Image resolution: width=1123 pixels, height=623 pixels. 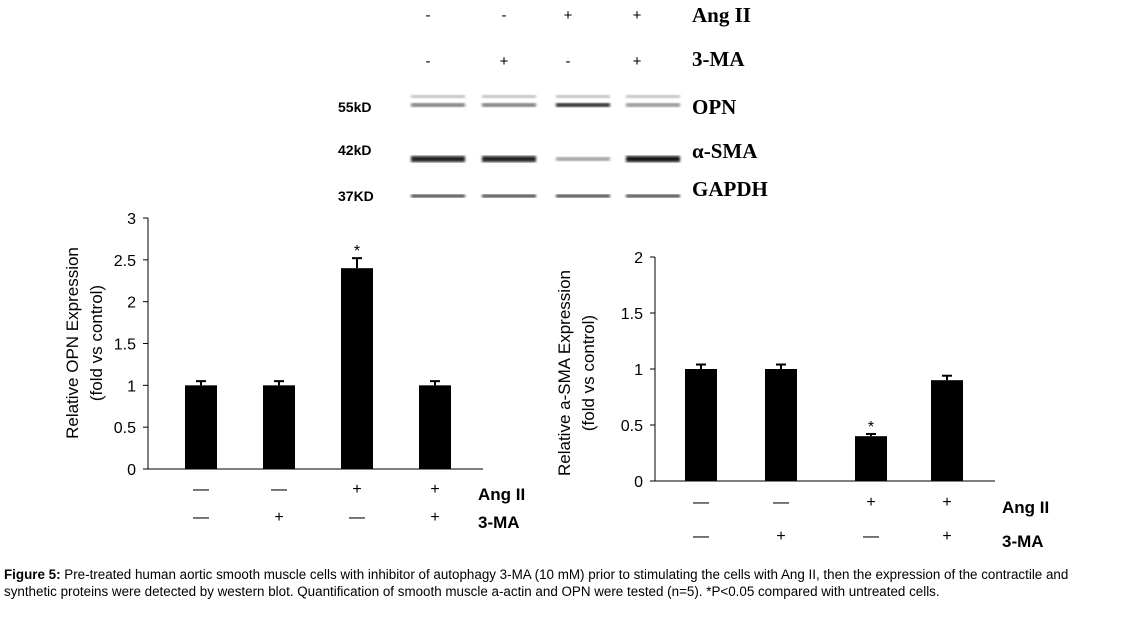 I want to click on y-axis-label: Relative OPN Expression, so click(x=72, y=343).